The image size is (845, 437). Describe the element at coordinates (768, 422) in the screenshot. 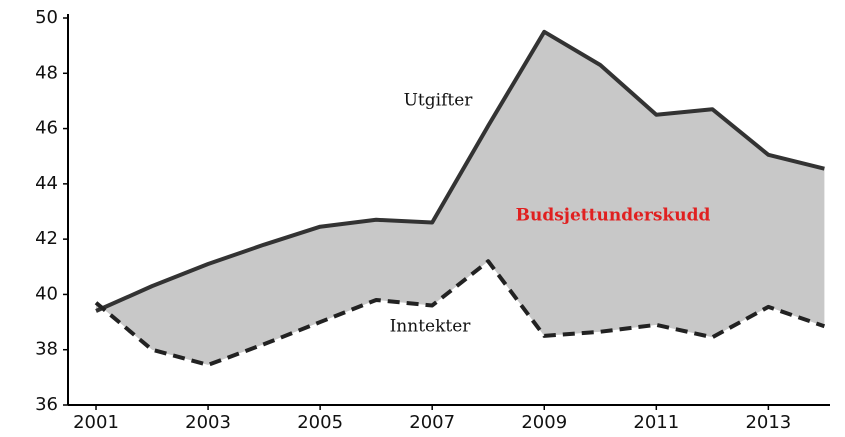

I see `x-tick-label: 2013` at that location.